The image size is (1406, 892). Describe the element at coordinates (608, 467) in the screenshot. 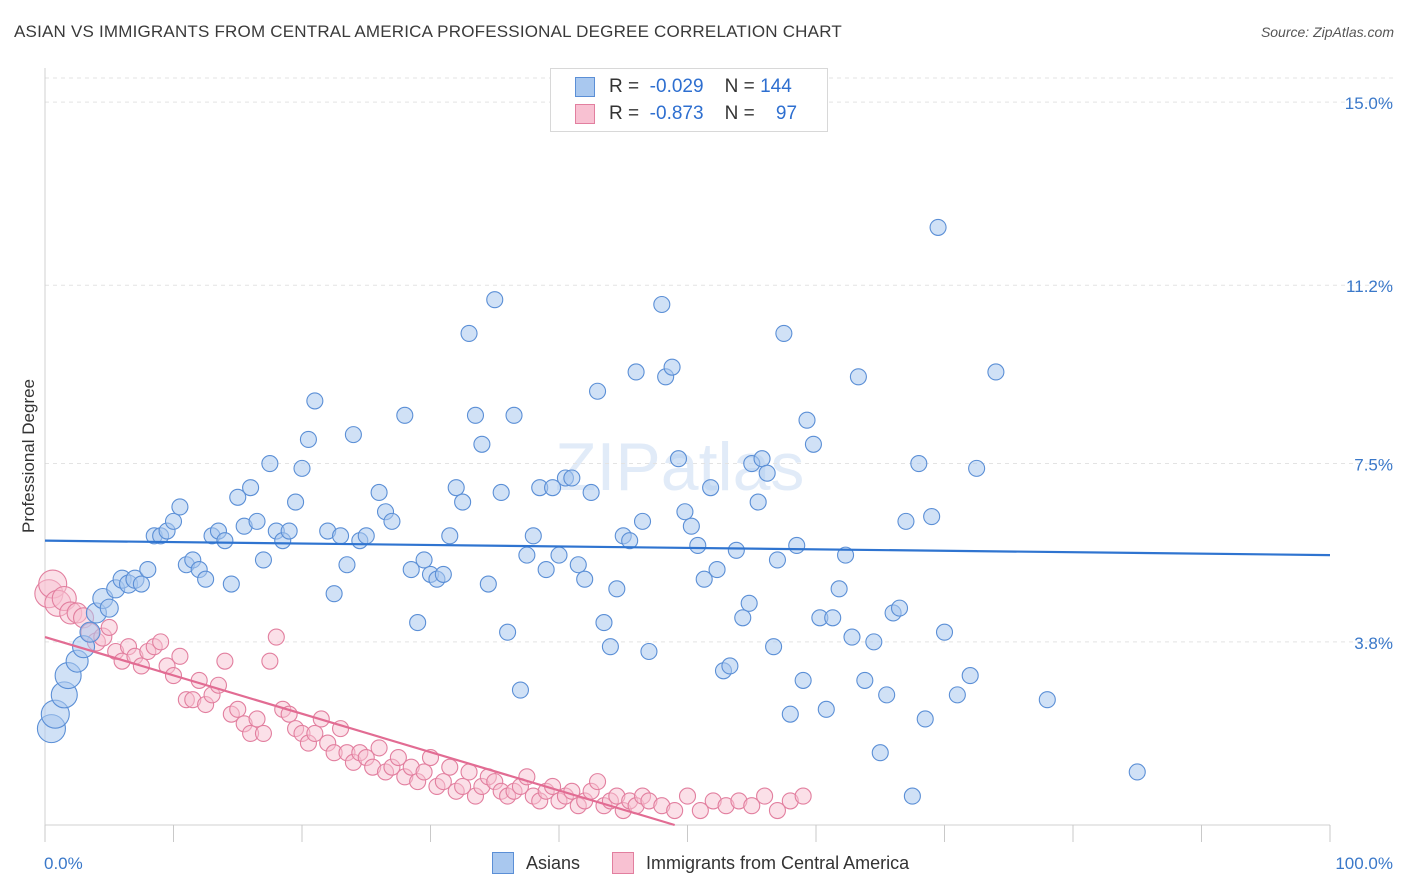

I see `watermark-main: ZIP` at that location.